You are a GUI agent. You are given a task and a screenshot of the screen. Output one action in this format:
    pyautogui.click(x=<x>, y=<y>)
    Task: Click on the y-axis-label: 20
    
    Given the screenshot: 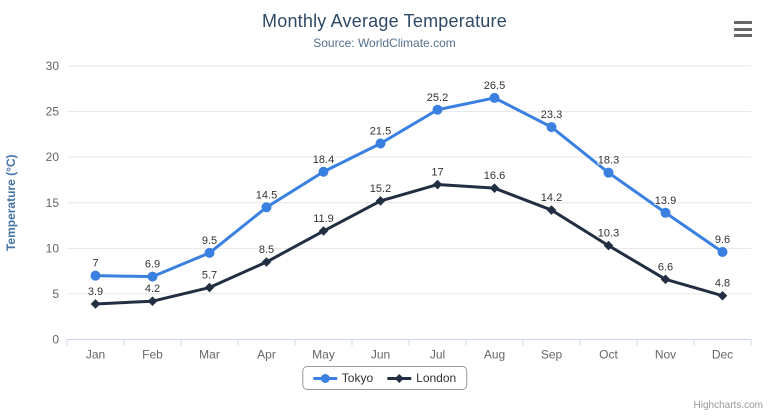 What is the action you would take?
    pyautogui.click(x=53, y=157)
    